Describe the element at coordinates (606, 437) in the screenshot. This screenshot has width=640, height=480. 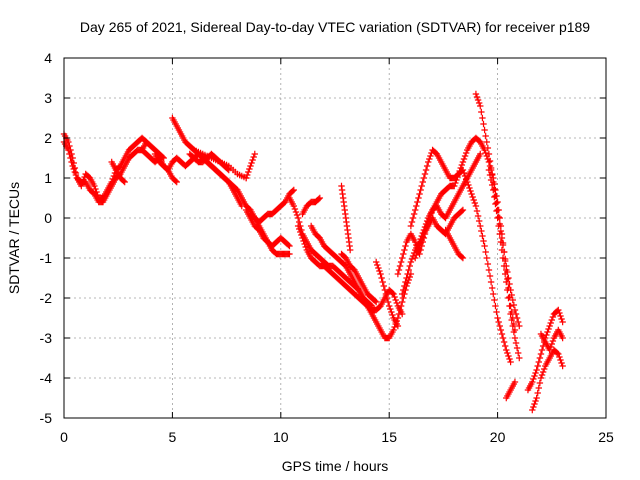
I see `x-tick-label: 25` at that location.